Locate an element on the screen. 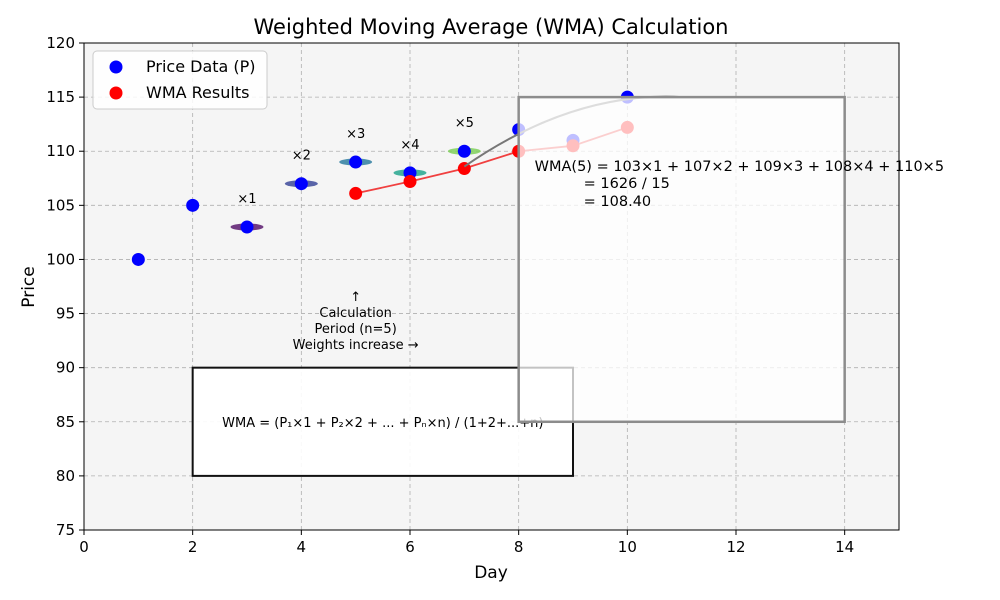 The image size is (1000, 600). y-tick-label: 75 is located at coordinates (65, 530).